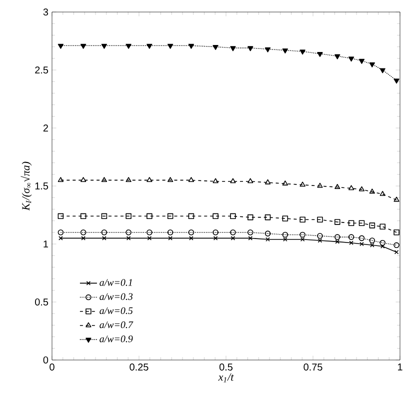  Describe the element at coordinates (41, 186) in the screenshot. I see `y-tick-label: 1.5` at that location.